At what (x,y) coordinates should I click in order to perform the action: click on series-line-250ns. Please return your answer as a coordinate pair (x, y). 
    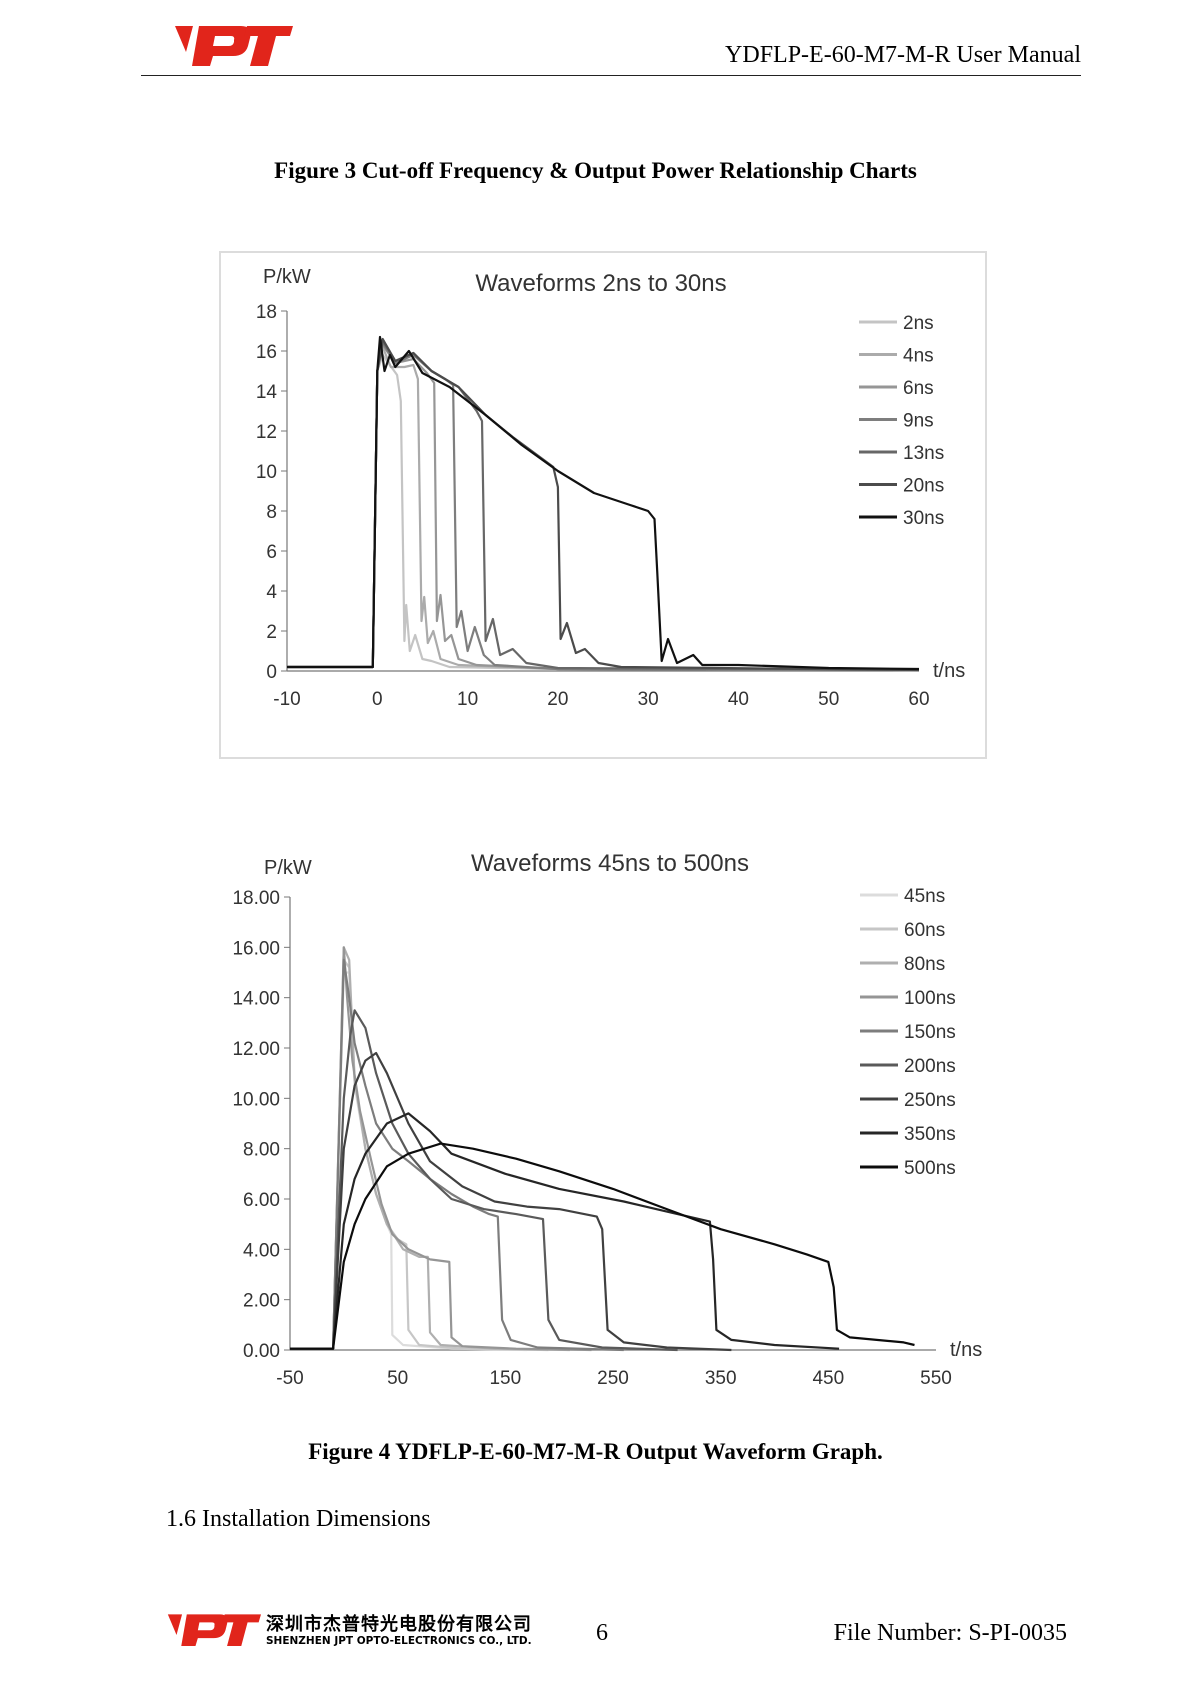
    Looking at the image, I should click on (511, 1201).